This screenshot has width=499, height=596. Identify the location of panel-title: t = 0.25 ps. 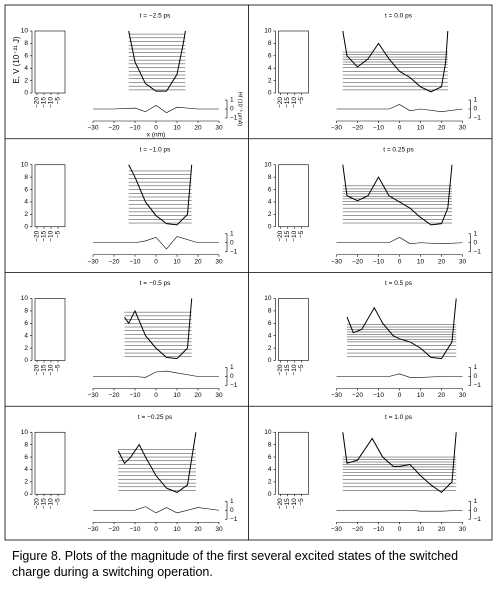
(398, 149).